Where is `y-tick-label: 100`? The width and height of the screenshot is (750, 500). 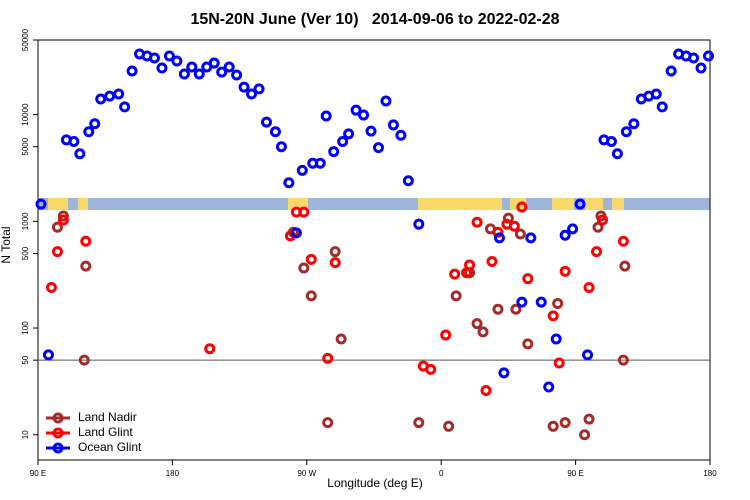
y-tick-label: 100 is located at coordinates (25, 328).